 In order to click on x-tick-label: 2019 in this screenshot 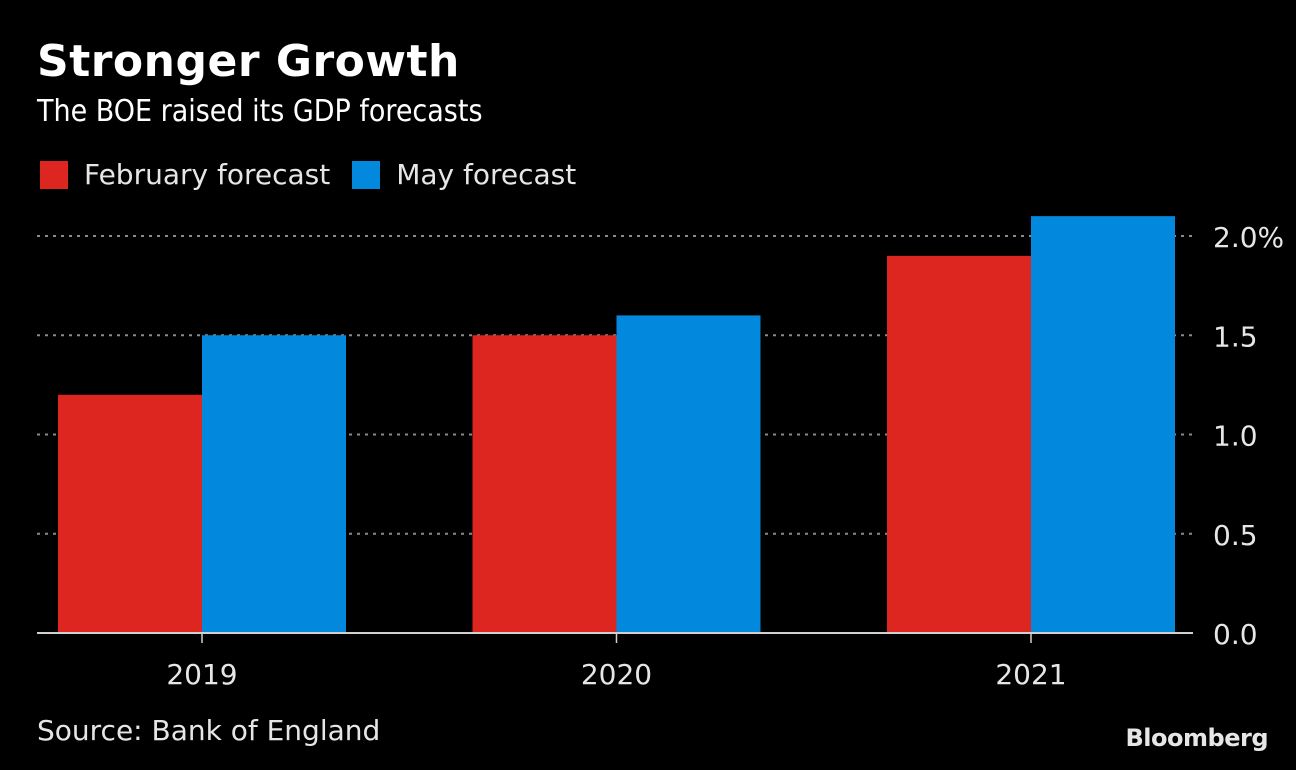, I will do `click(201, 674)`.